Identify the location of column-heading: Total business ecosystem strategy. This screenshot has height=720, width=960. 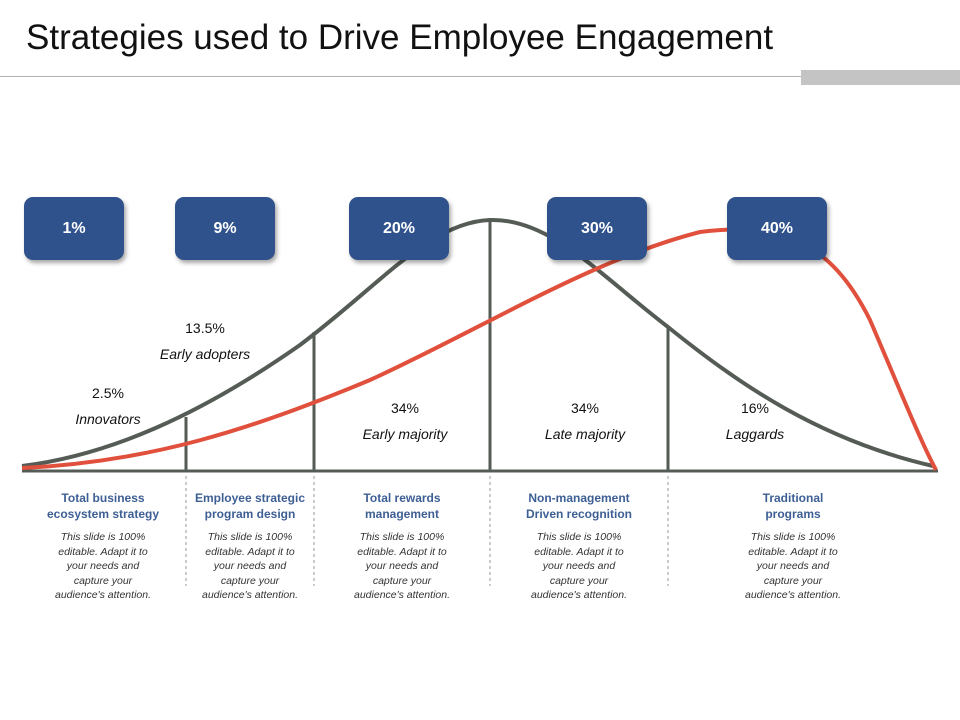
(103, 506).